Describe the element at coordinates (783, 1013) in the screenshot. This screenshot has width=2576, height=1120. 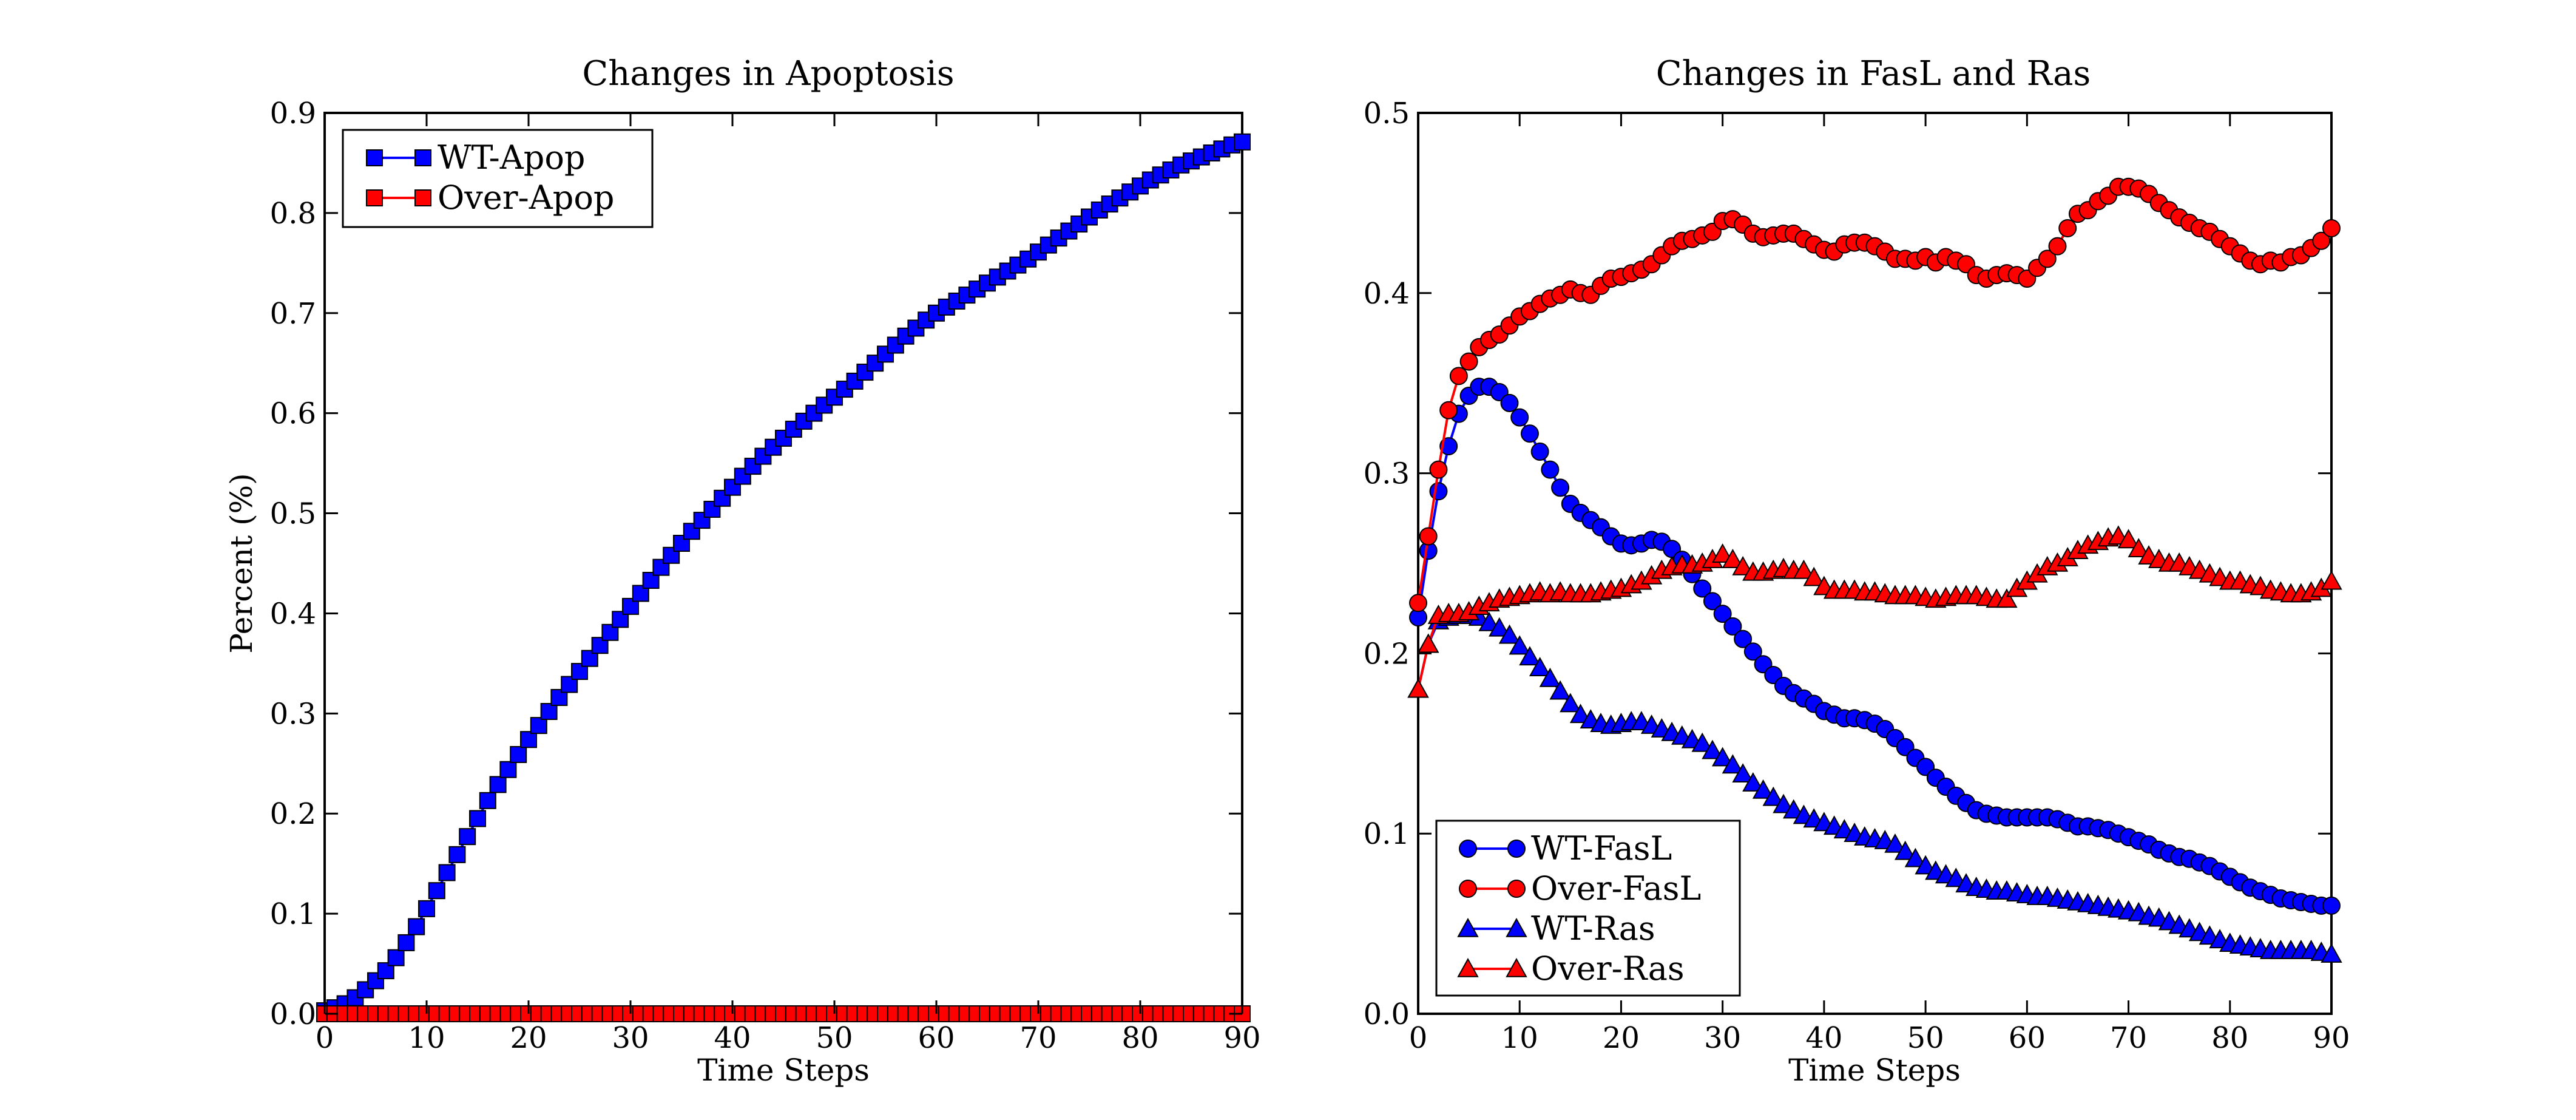
I see `series-over-apop` at that location.